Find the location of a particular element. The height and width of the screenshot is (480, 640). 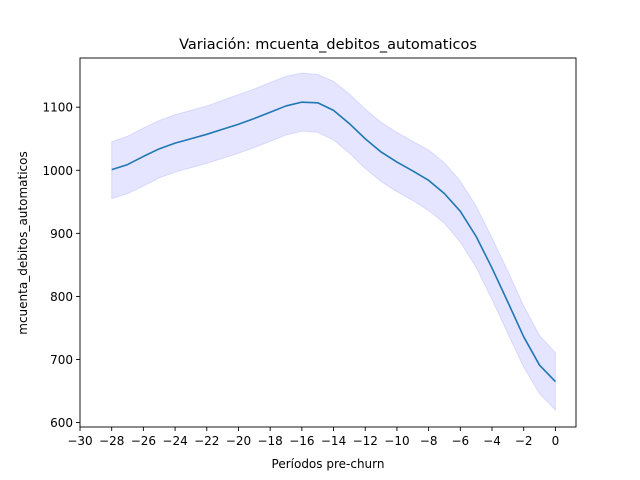

x-tick-label: −2 is located at coordinates (524, 441).